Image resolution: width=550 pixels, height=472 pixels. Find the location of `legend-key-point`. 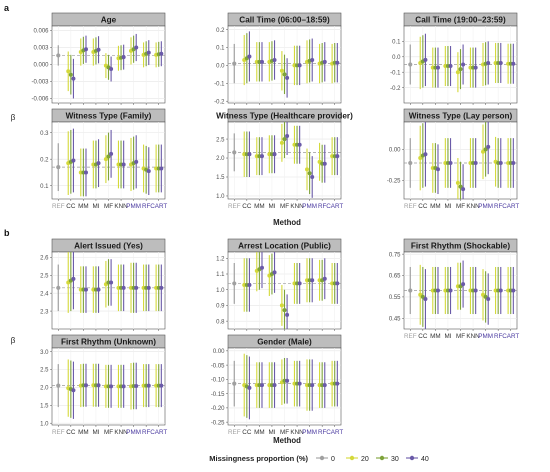

legend-key-point is located at coordinates (382, 458).